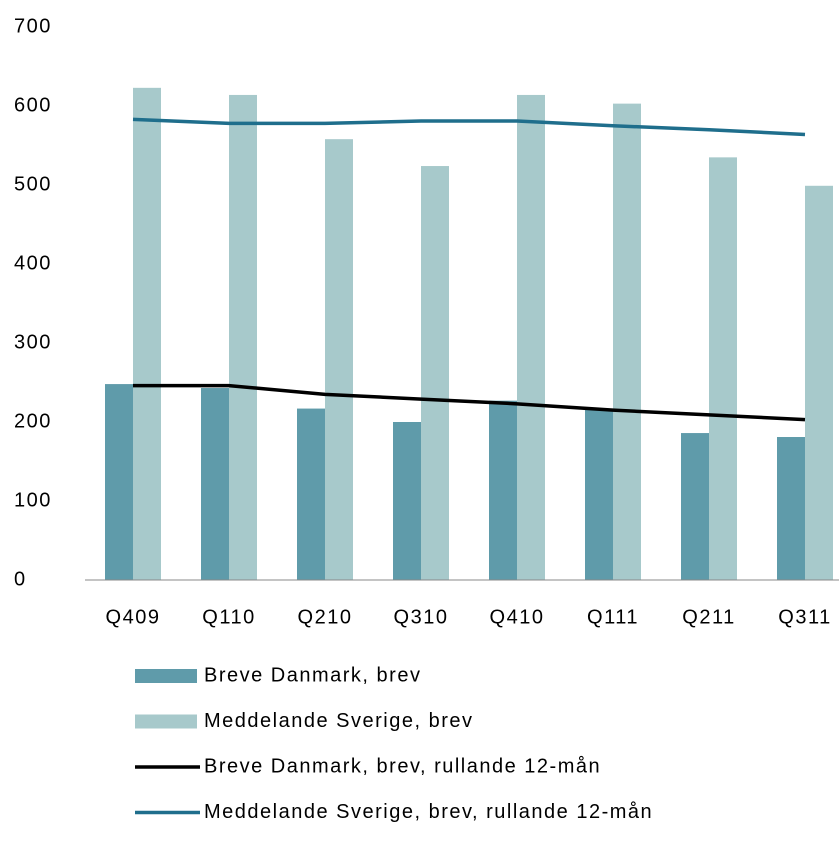  What do you see at coordinates (421, 617) in the screenshot?
I see `x-tick-label: Q310` at bounding box center [421, 617].